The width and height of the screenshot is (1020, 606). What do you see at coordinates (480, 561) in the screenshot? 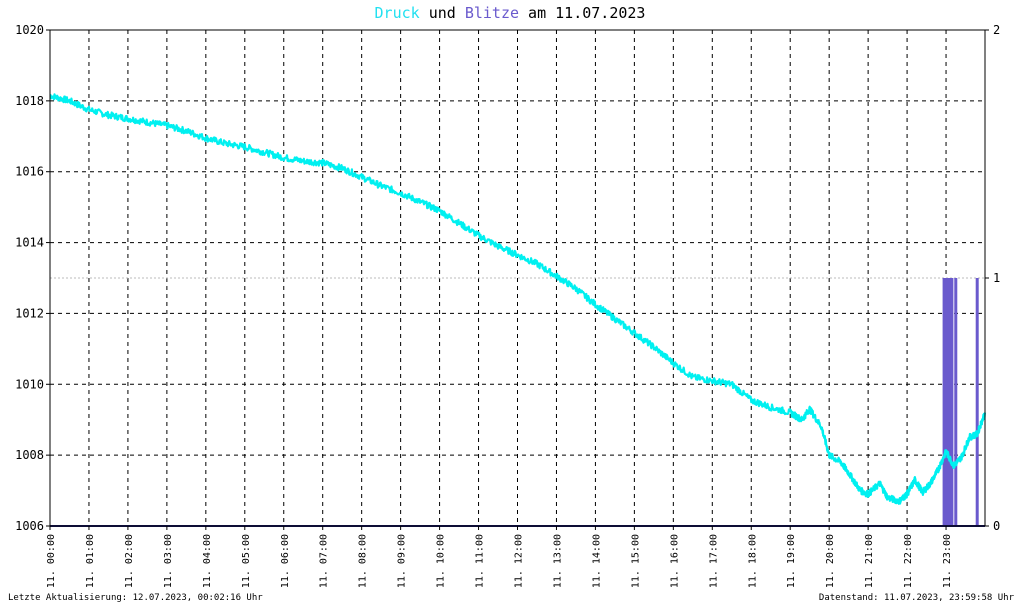
I see `x-axis-tick-label: 11. 11:00` at bounding box center [480, 561].